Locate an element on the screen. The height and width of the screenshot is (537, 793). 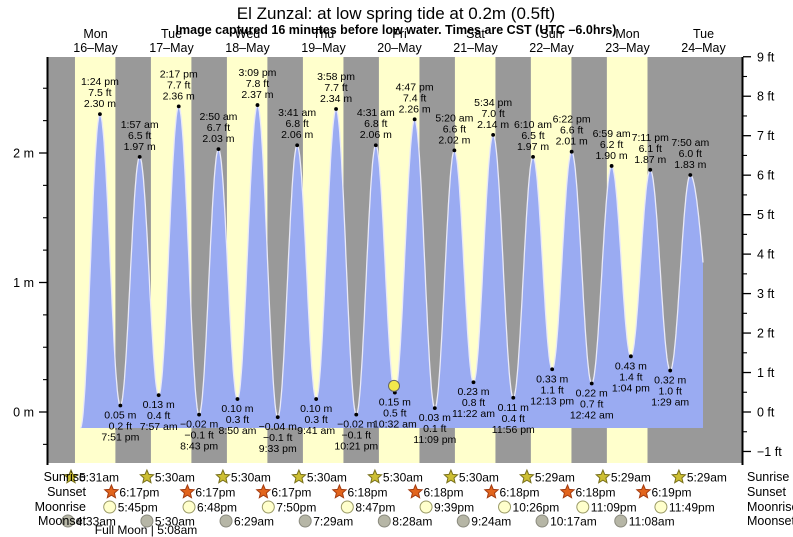
tide-event-label: 0.7 ft is located at coordinates (591, 405).